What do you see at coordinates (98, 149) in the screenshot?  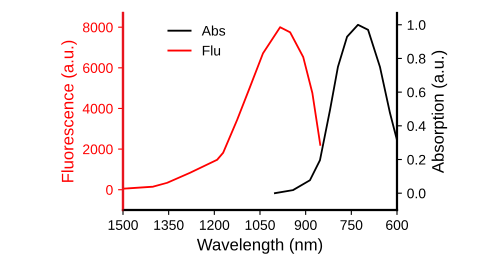 I see `y-tick-label: 2000` at bounding box center [98, 149].